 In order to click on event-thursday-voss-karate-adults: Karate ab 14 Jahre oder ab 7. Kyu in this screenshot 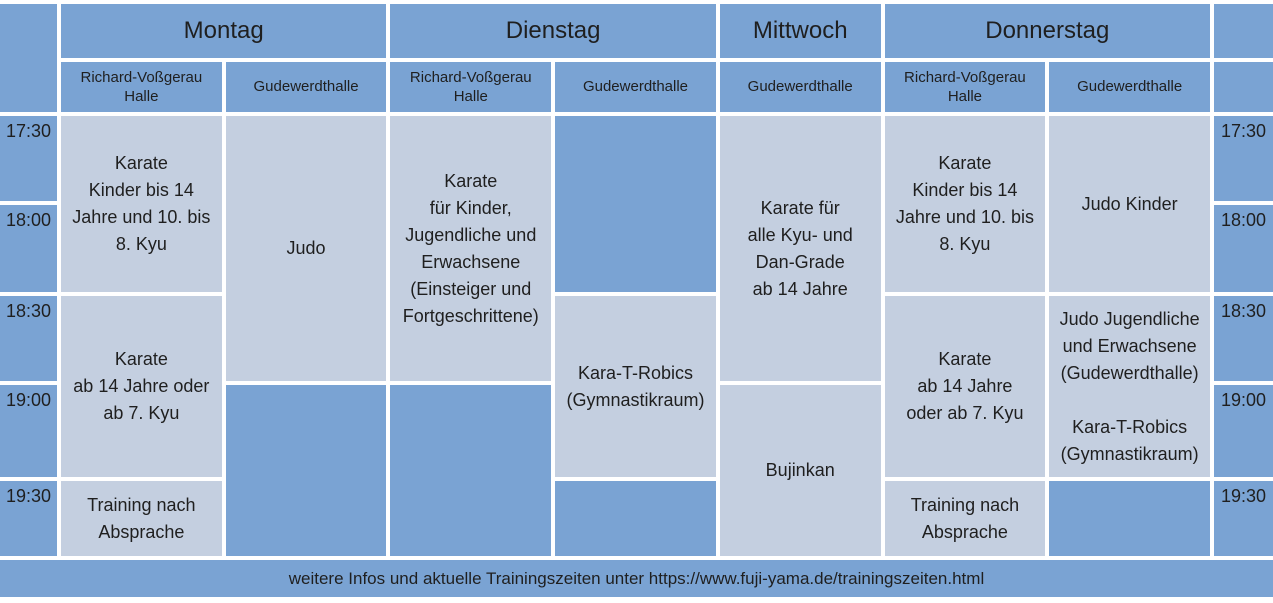, I will do `click(965, 386)`.